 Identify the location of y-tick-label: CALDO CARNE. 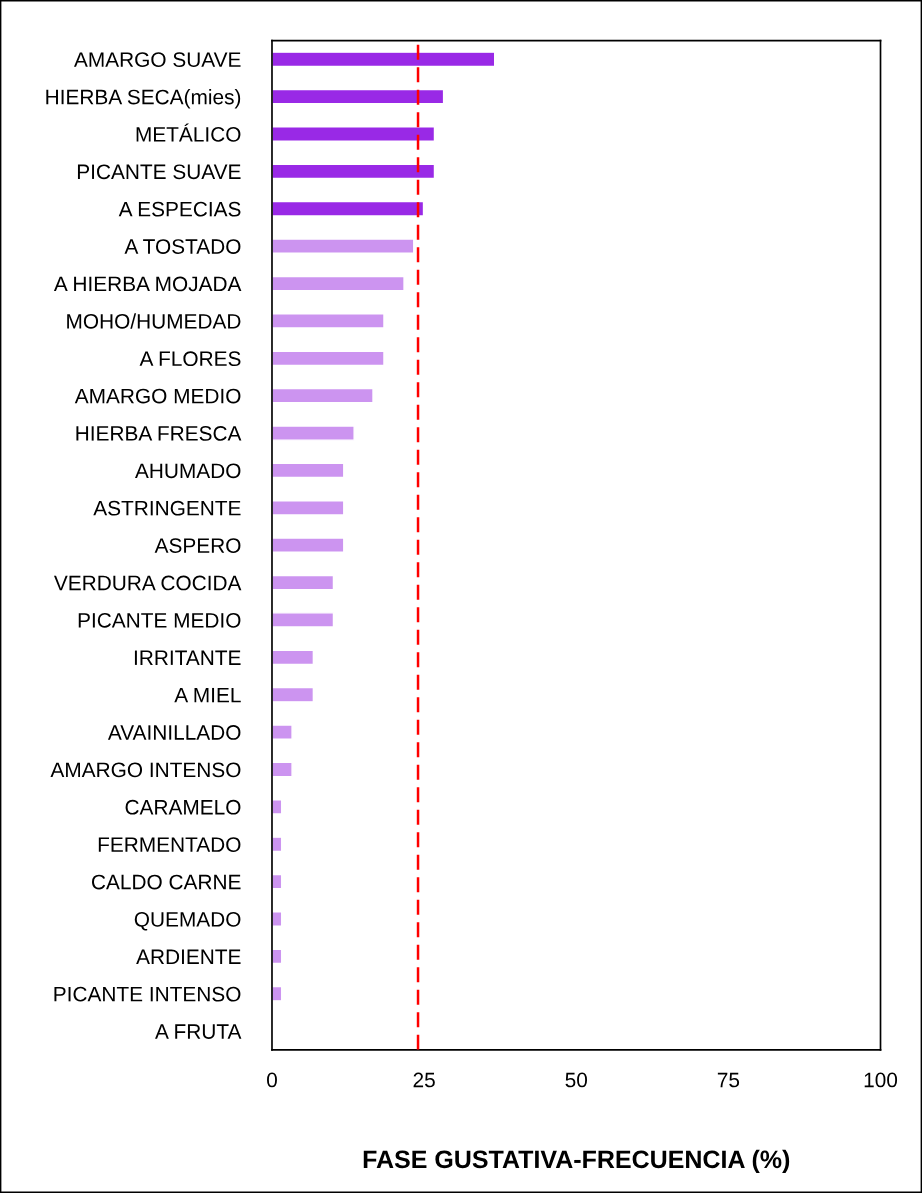
(166, 882).